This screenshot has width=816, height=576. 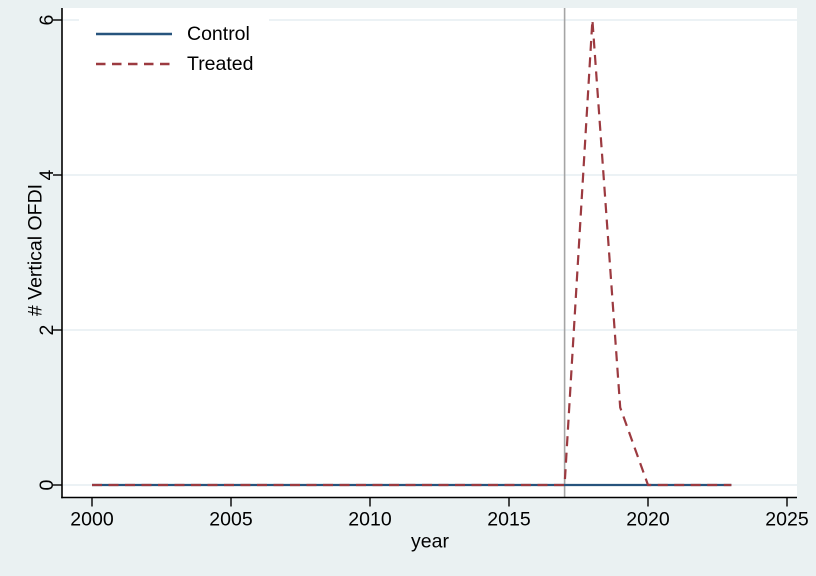 What do you see at coordinates (509, 520) in the screenshot?
I see `x-tick-label: 2015` at bounding box center [509, 520].